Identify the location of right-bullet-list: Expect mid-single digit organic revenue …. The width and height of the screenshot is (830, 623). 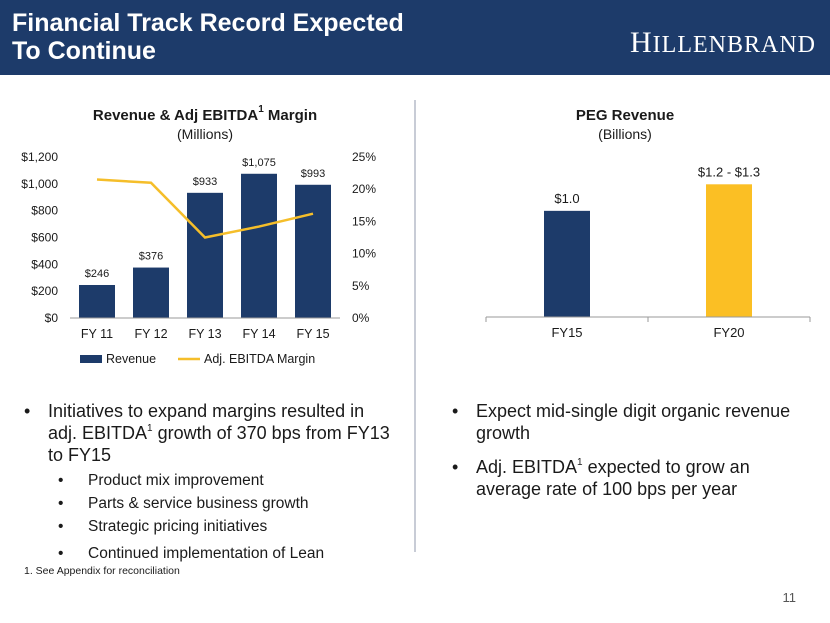
(628, 453).